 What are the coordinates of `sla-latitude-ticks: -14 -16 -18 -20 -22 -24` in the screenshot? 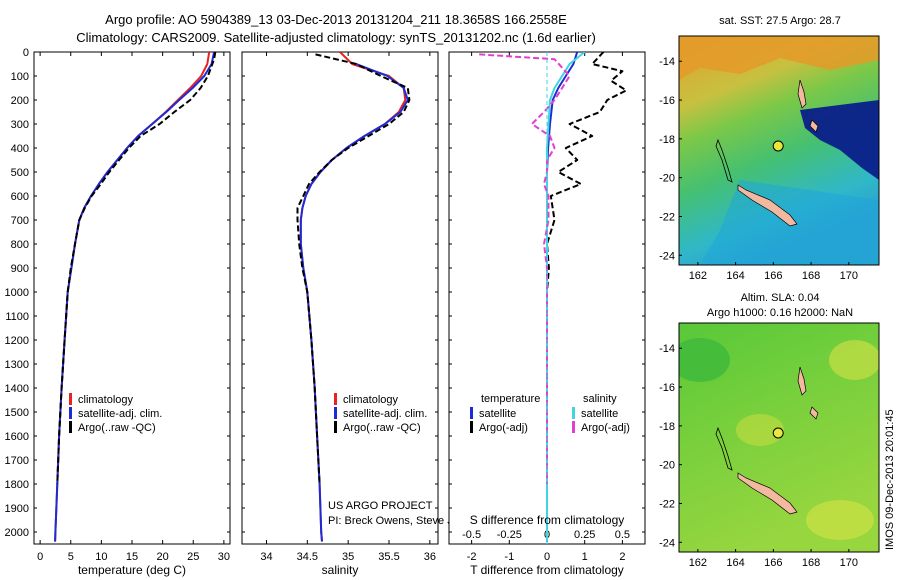 It's located at (670, 446).